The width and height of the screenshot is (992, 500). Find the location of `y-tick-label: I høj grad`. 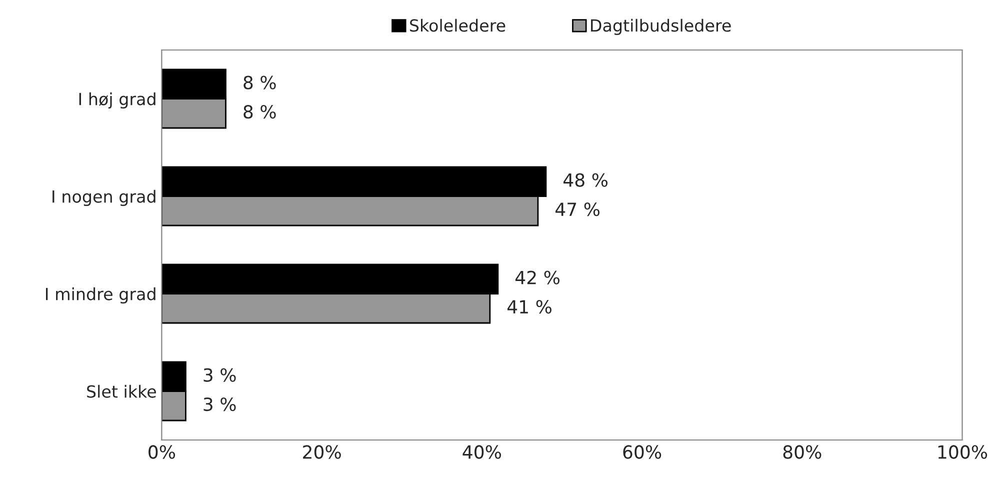

y-tick-label: I høj grad is located at coordinates (117, 100).